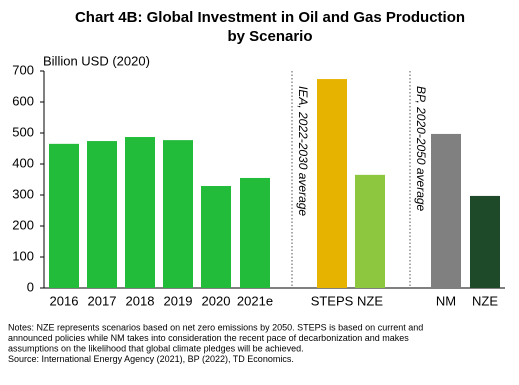 This screenshot has width=519, height=385. What do you see at coordinates (23, 69) in the screenshot?
I see `y-tick-label: 700` at bounding box center [23, 69].